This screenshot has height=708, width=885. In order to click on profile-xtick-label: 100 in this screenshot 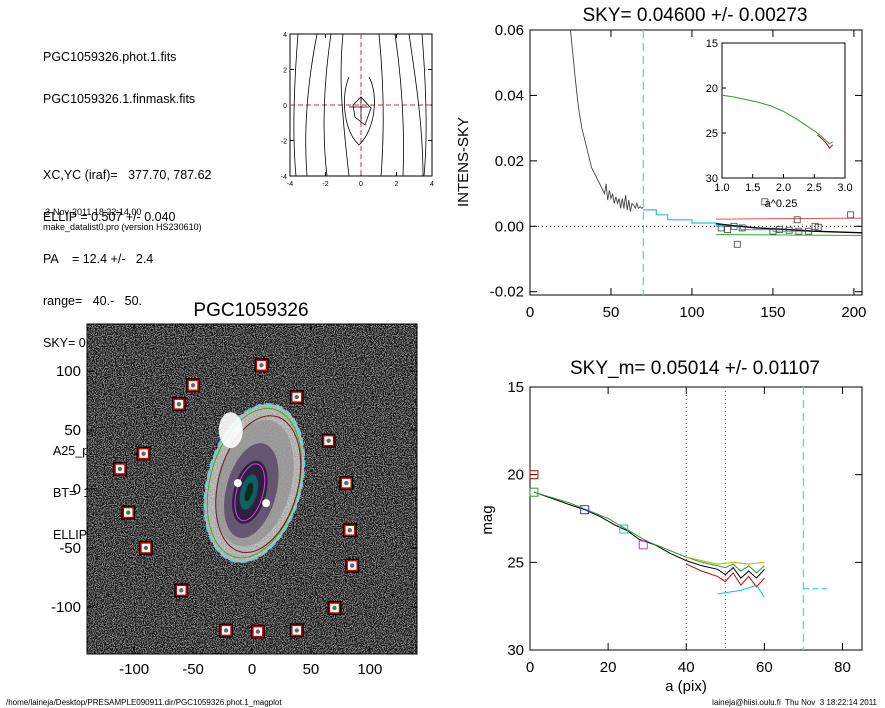, I will do `click(691, 312)`.